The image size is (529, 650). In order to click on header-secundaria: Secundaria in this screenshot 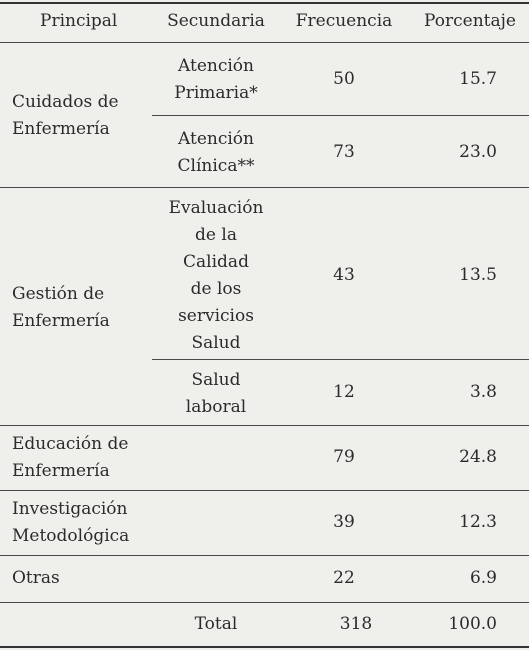, I will do `click(216, 21)`.